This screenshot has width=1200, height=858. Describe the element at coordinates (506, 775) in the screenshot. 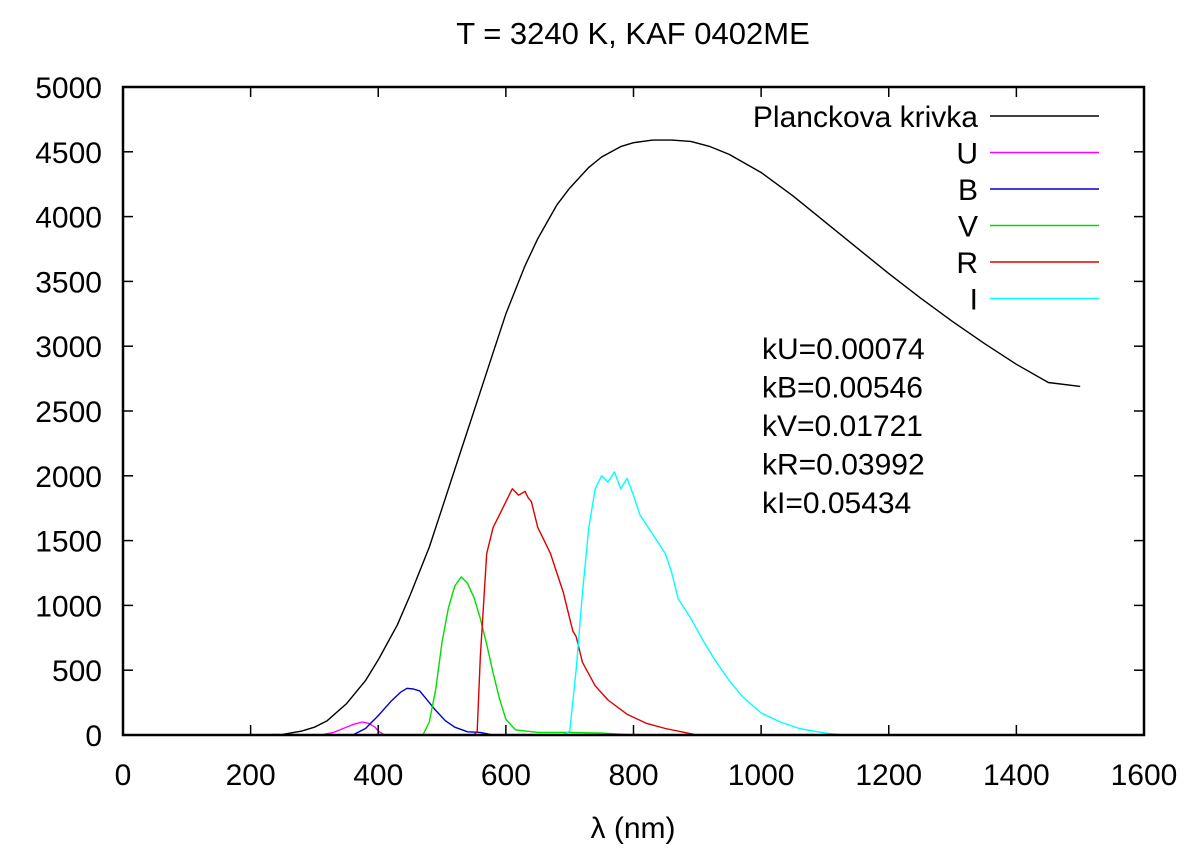

I see `x-tick-label: 600` at that location.